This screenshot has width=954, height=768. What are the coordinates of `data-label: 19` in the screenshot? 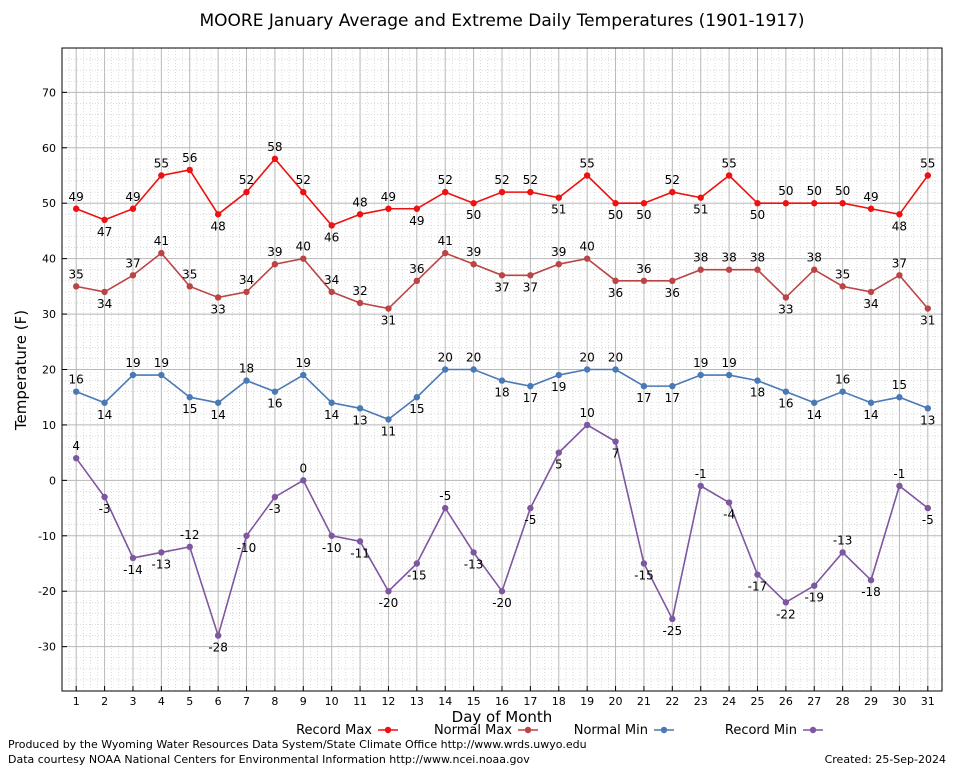 It's located at (728, 363).